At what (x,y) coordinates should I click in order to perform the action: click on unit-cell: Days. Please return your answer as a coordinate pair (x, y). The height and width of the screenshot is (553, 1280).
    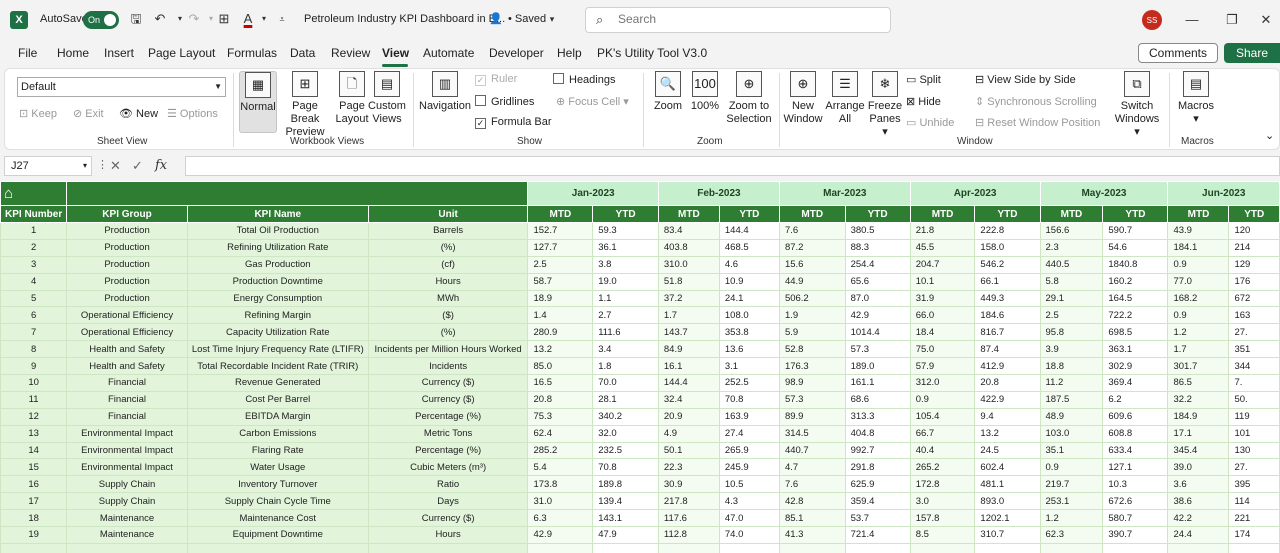
    Looking at the image, I should click on (448, 501).